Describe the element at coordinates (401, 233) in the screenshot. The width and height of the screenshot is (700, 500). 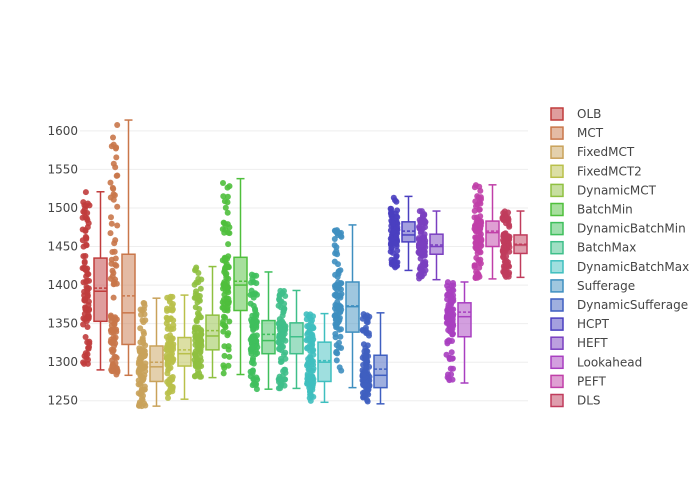
I see `box-series-hcpt` at that location.